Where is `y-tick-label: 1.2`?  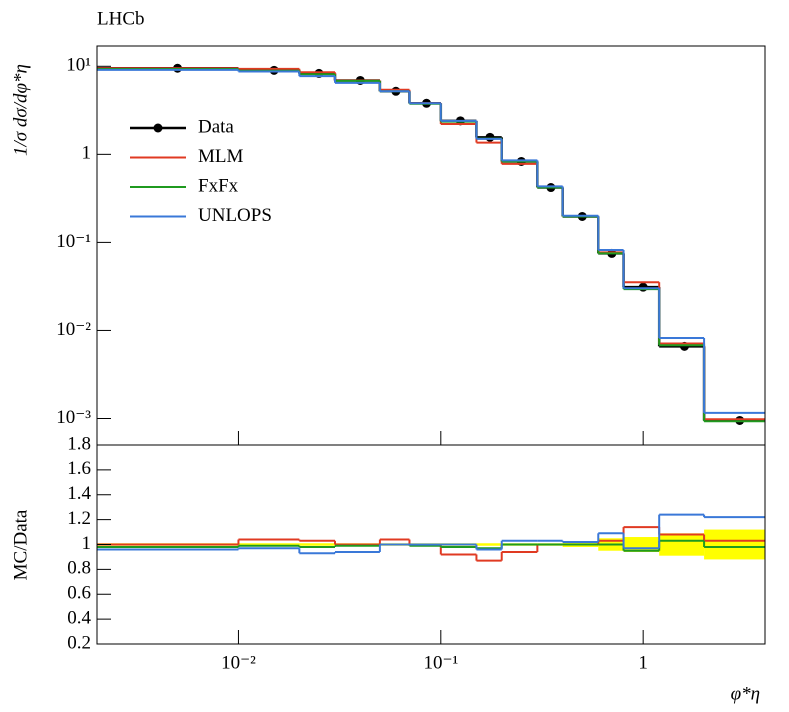 y-tick-label: 1.2 is located at coordinates (79, 518).